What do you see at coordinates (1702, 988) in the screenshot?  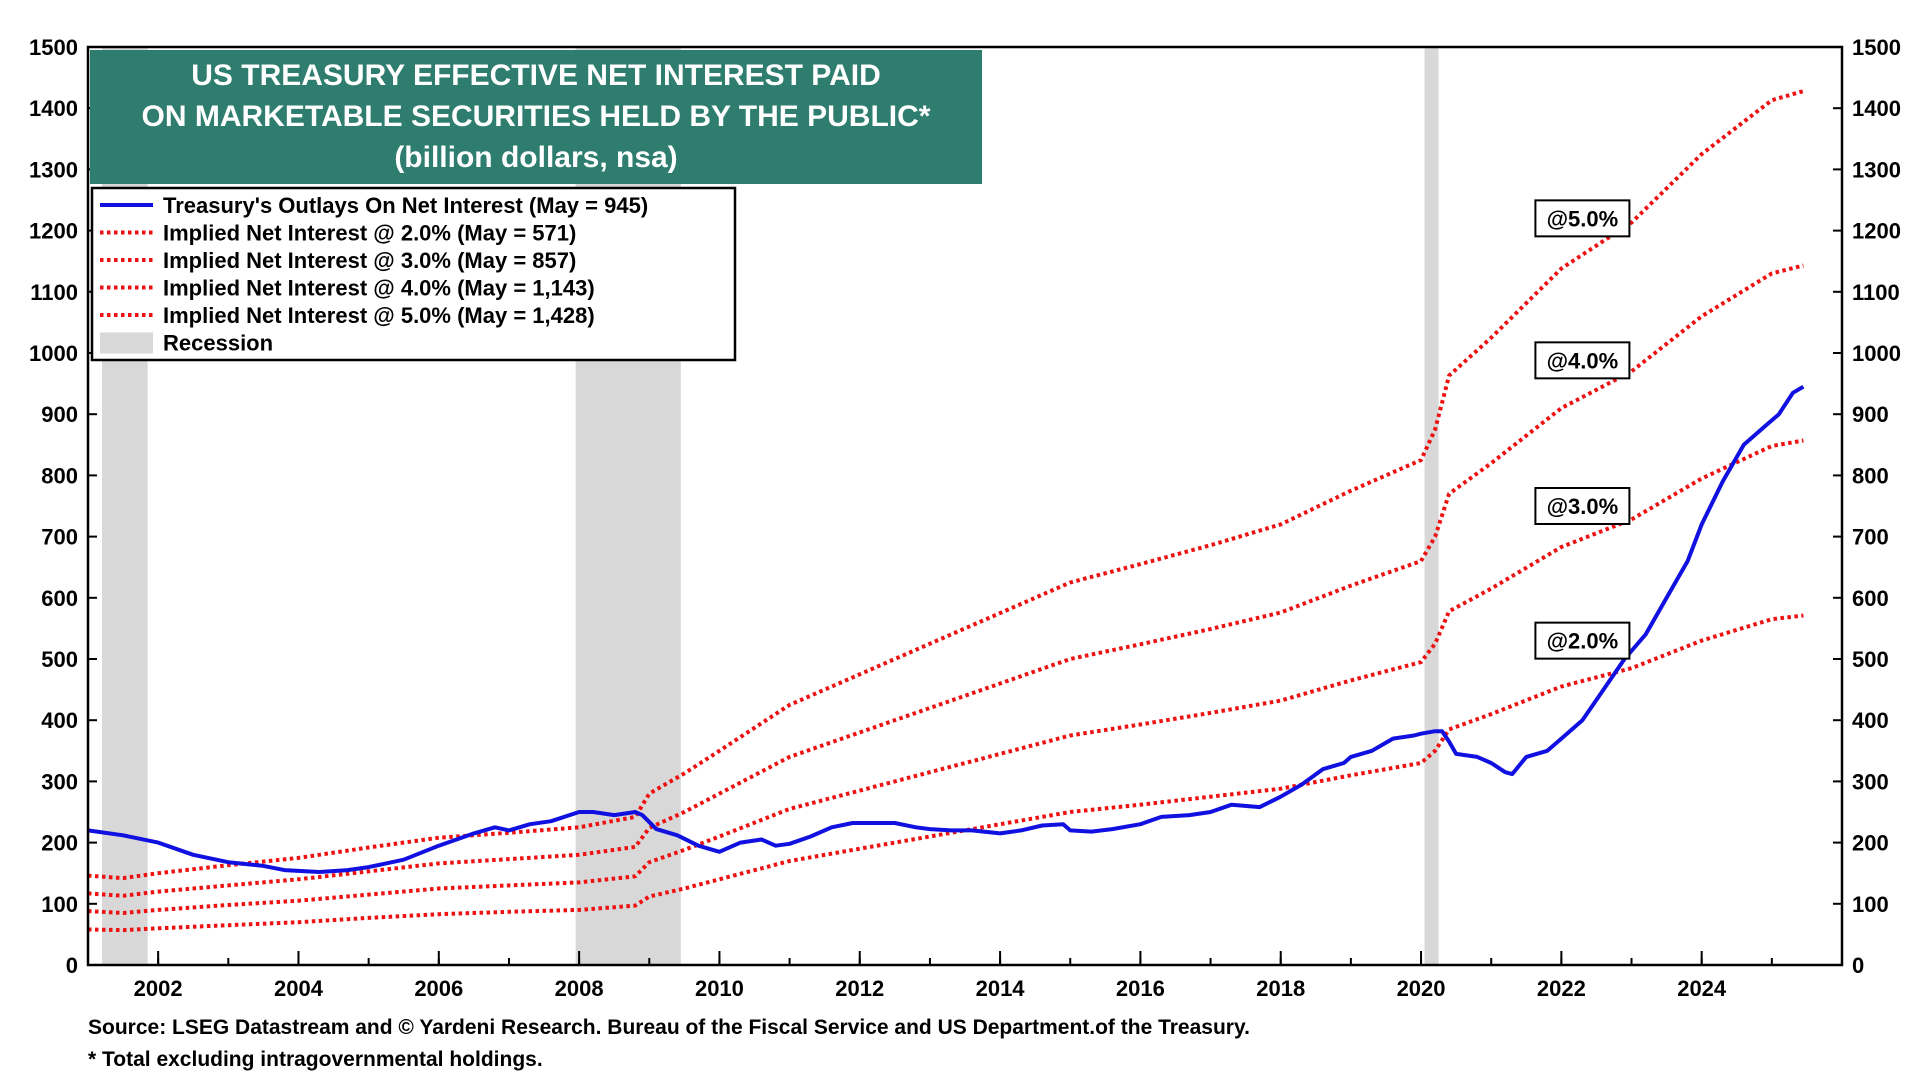 I see `x-tick-label: 2024` at bounding box center [1702, 988].